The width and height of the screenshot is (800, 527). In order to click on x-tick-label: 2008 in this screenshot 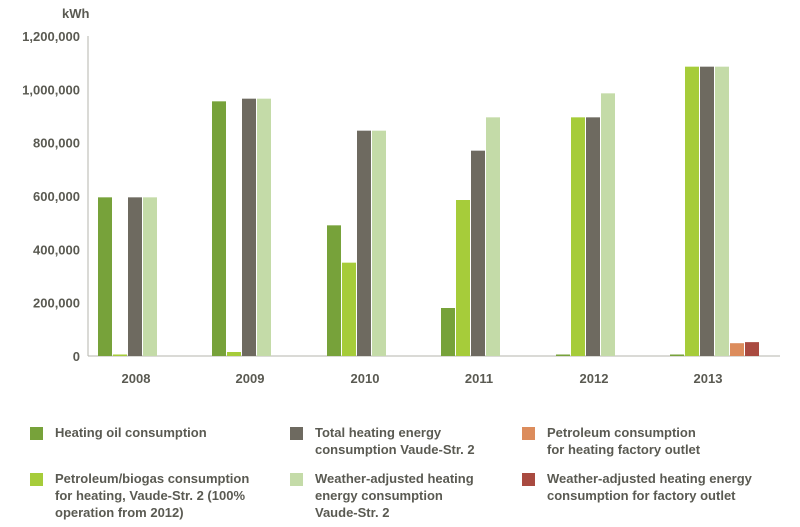, I will do `click(136, 378)`.